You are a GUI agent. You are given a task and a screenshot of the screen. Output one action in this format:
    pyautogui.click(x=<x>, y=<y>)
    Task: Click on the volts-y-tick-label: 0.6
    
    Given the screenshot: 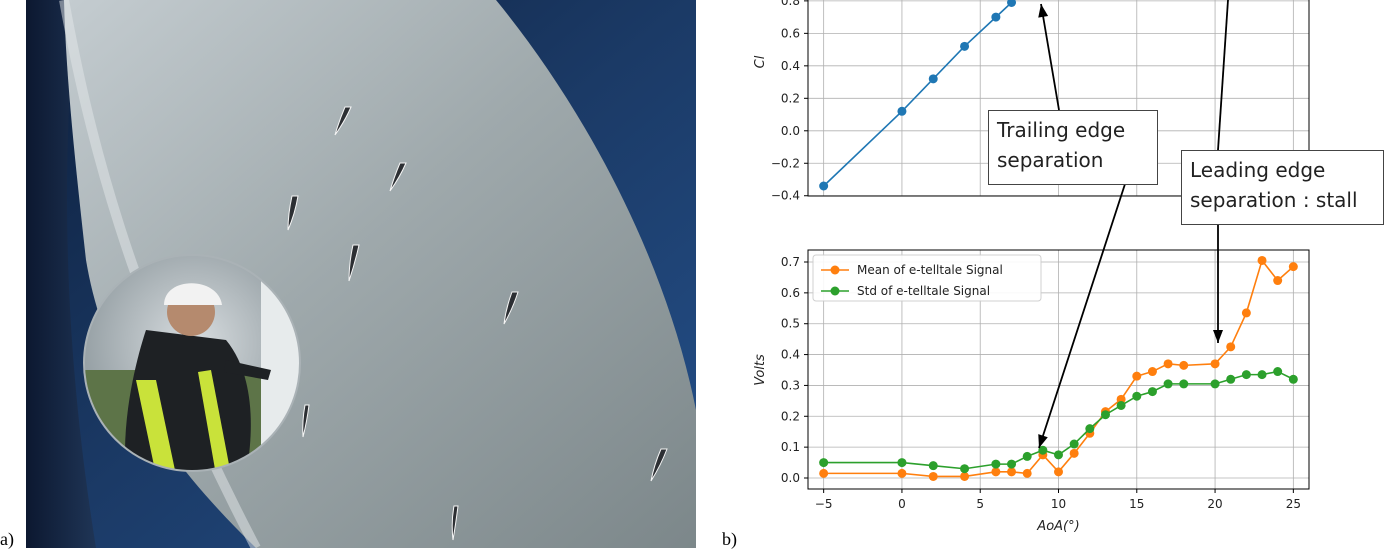 What is the action you would take?
    pyautogui.click(x=790, y=293)
    